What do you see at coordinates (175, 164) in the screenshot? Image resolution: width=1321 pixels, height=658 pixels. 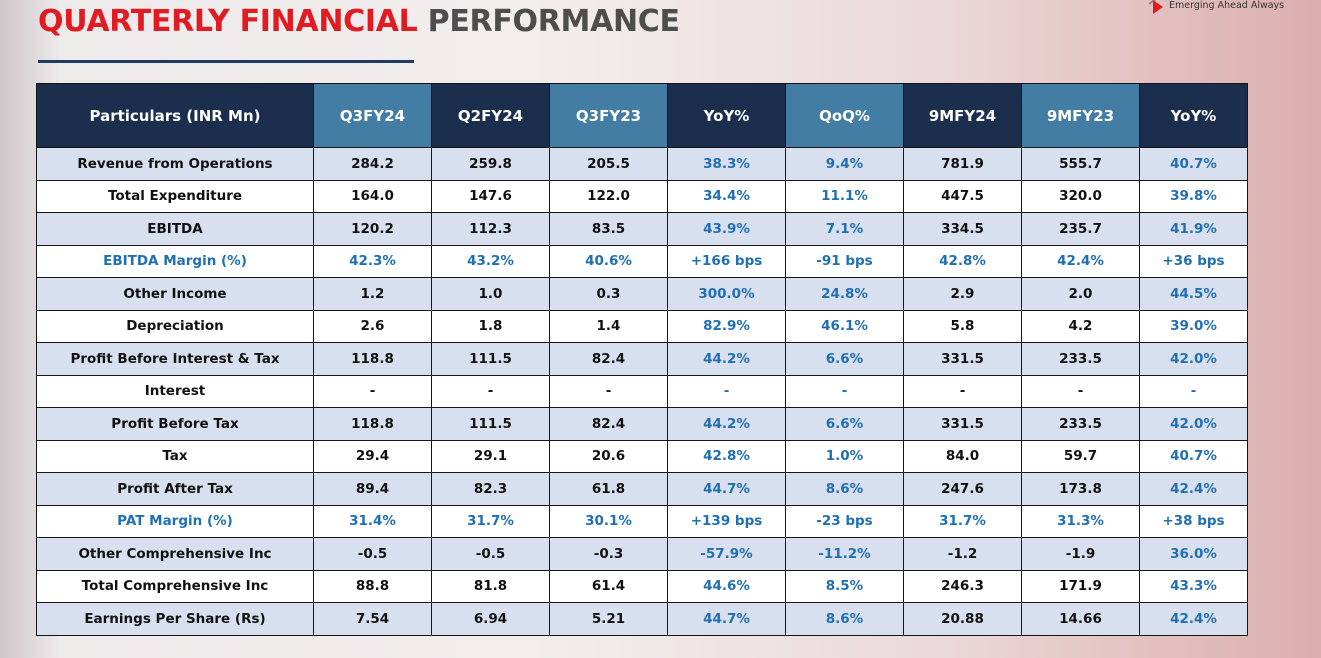 I see `row-label: Revenue from Operations` at bounding box center [175, 164].